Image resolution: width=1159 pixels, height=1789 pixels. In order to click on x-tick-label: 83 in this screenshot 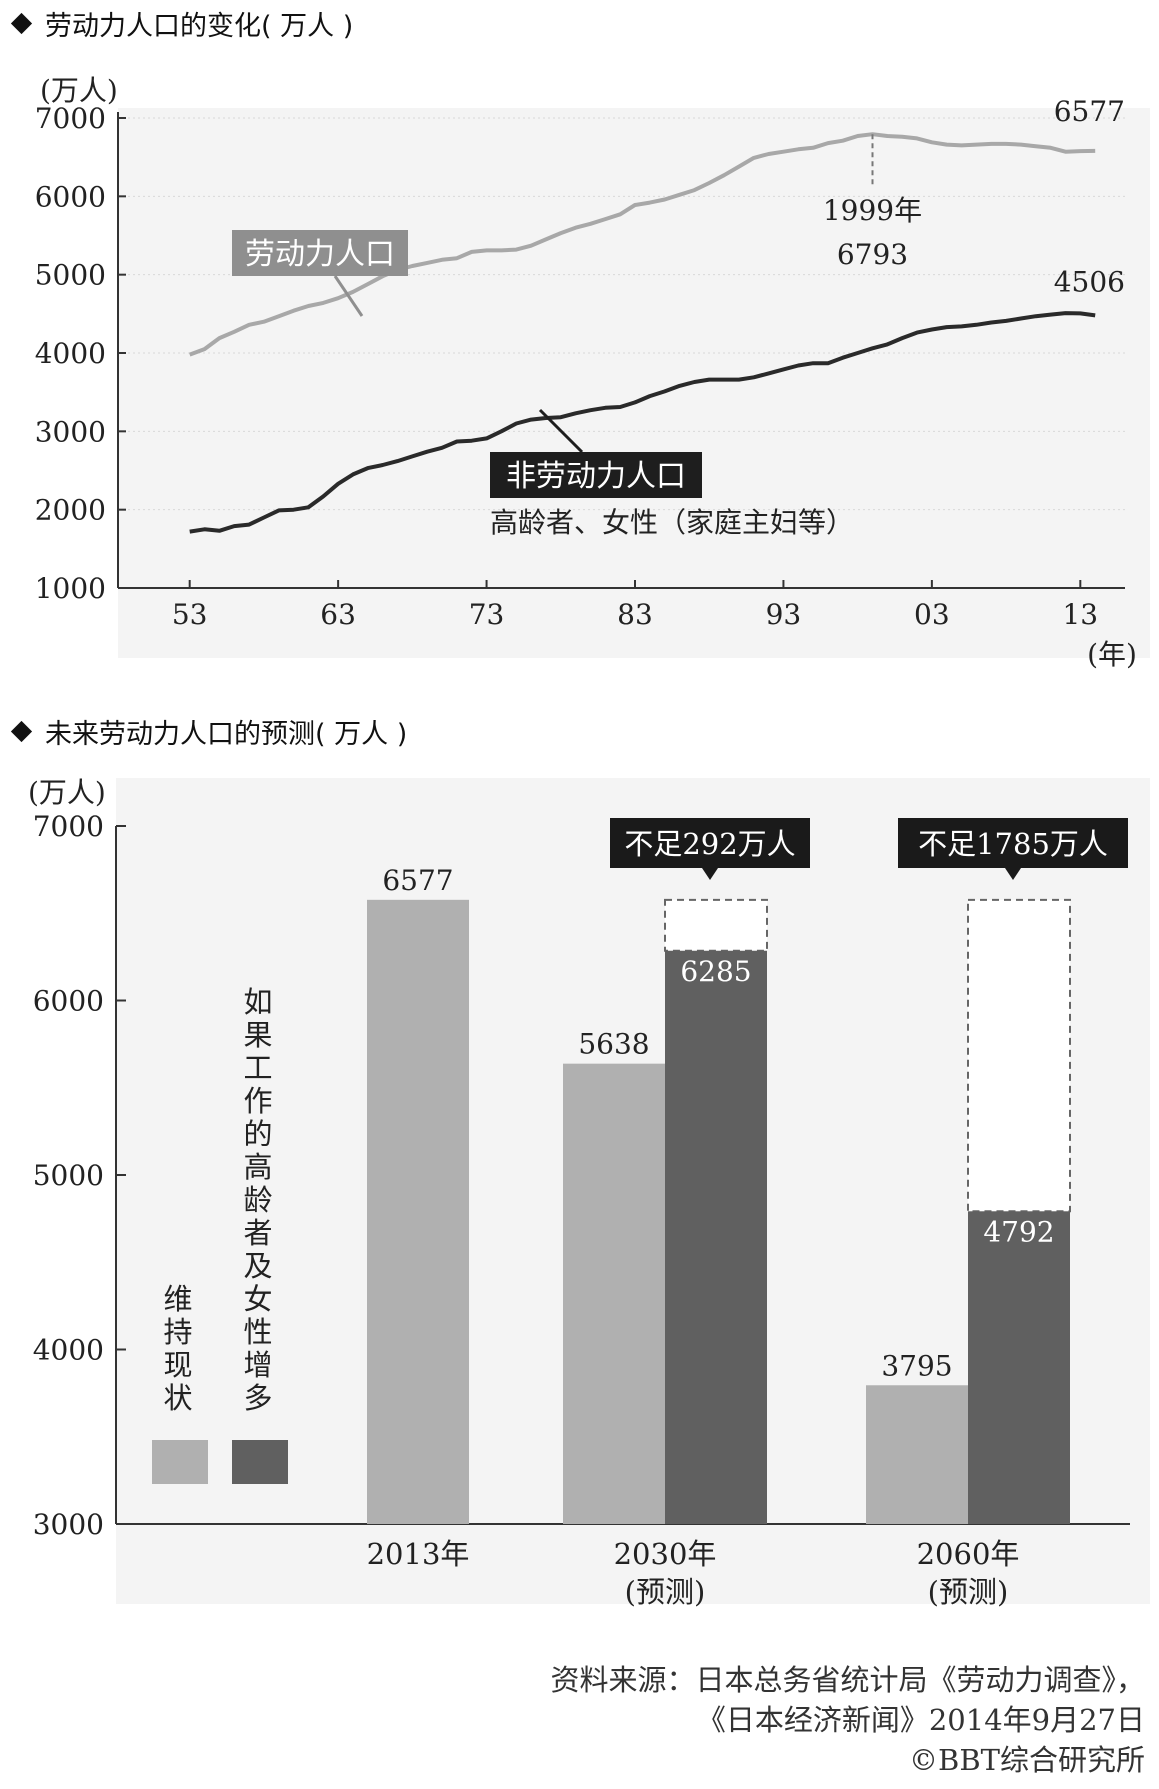, I will do `click(635, 614)`.